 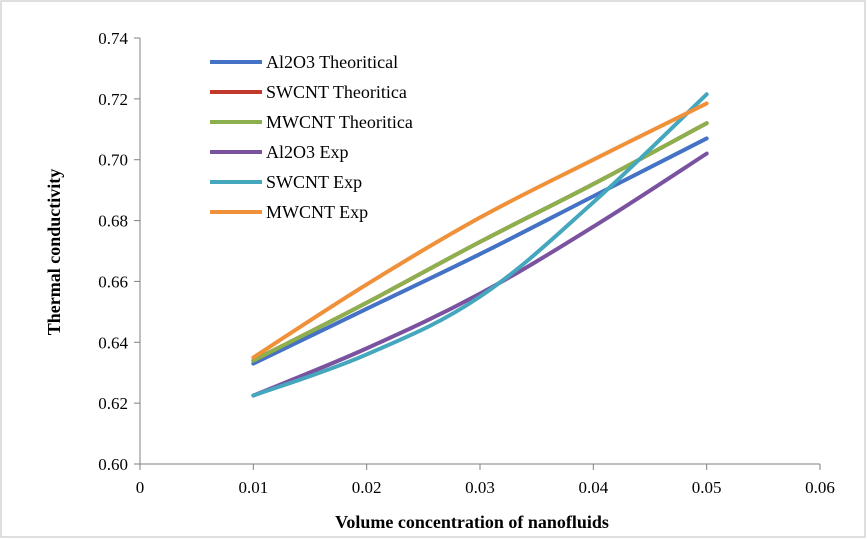 What do you see at coordinates (593, 487) in the screenshot?
I see `x-tick-label: 0.04` at bounding box center [593, 487].